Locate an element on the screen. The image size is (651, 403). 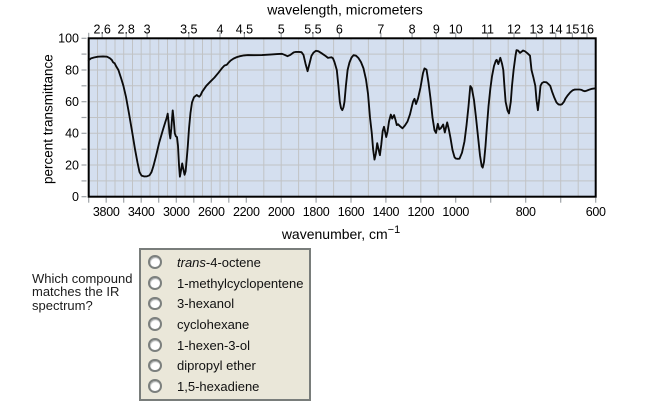
svg-text: 5 is located at coordinates (281, 30).